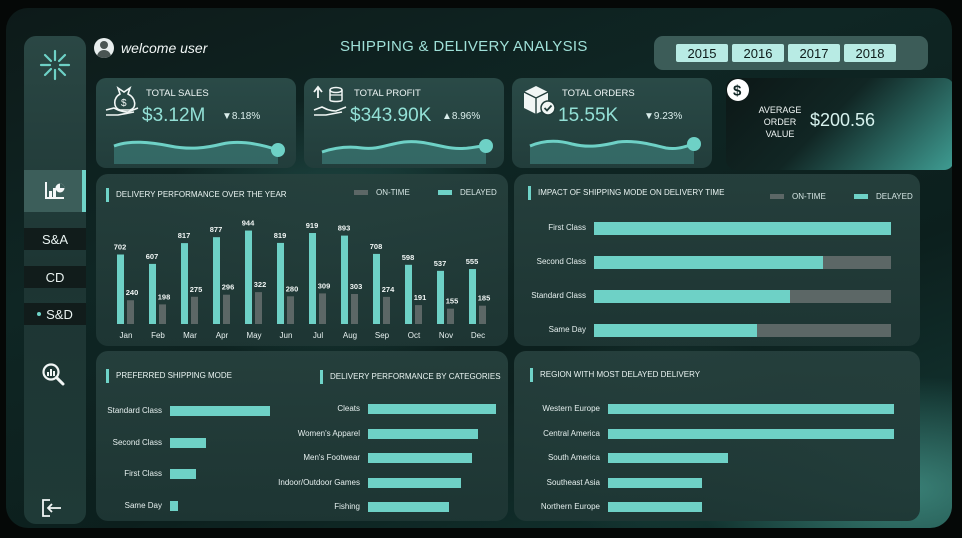  What do you see at coordinates (376, 246) in the screenshot?
I see `data-label-delayed: 708` at bounding box center [376, 246].